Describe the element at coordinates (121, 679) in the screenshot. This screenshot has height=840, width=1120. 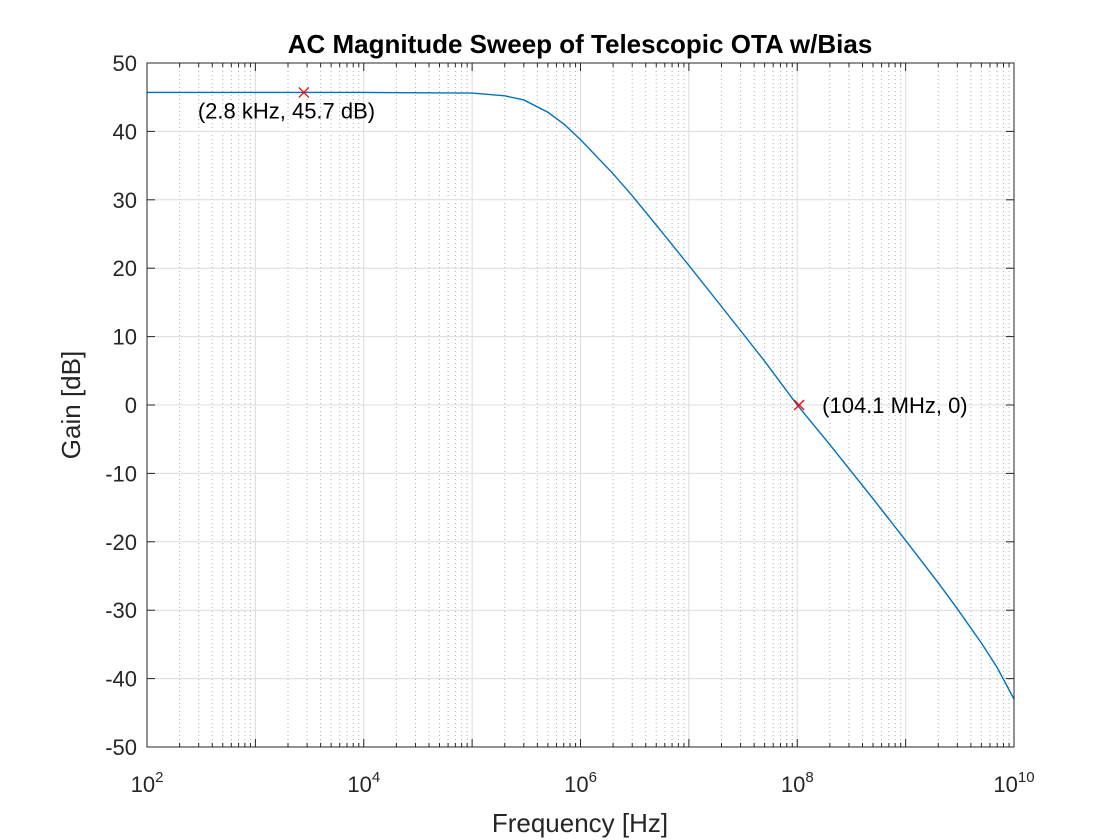
I see `y-tick-label: -40` at that location.